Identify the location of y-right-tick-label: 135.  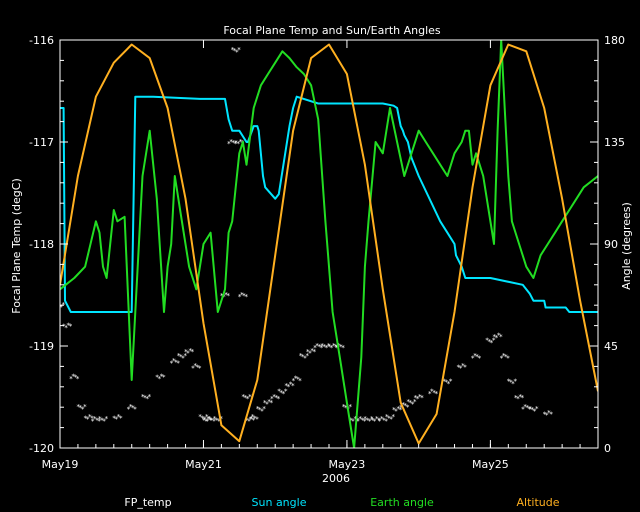
(614, 142).